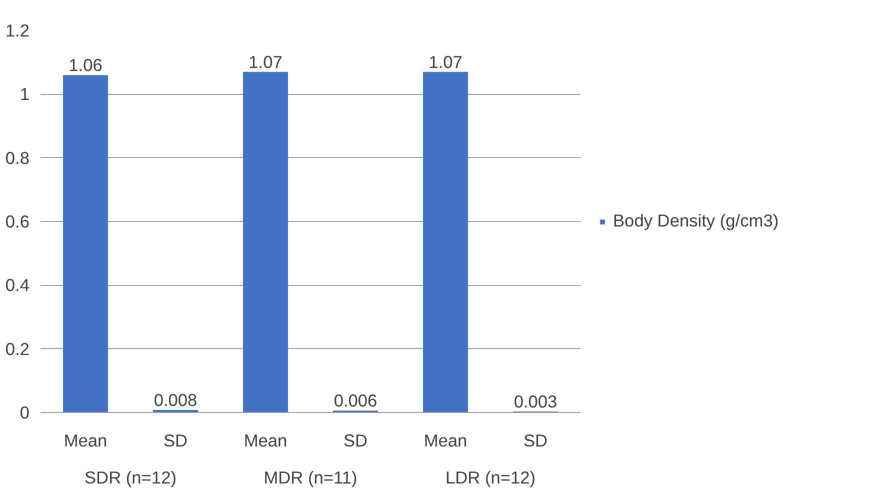 The image size is (882, 495). What do you see at coordinates (176, 400) in the screenshot?
I see `data-label: 0.008` at bounding box center [176, 400].